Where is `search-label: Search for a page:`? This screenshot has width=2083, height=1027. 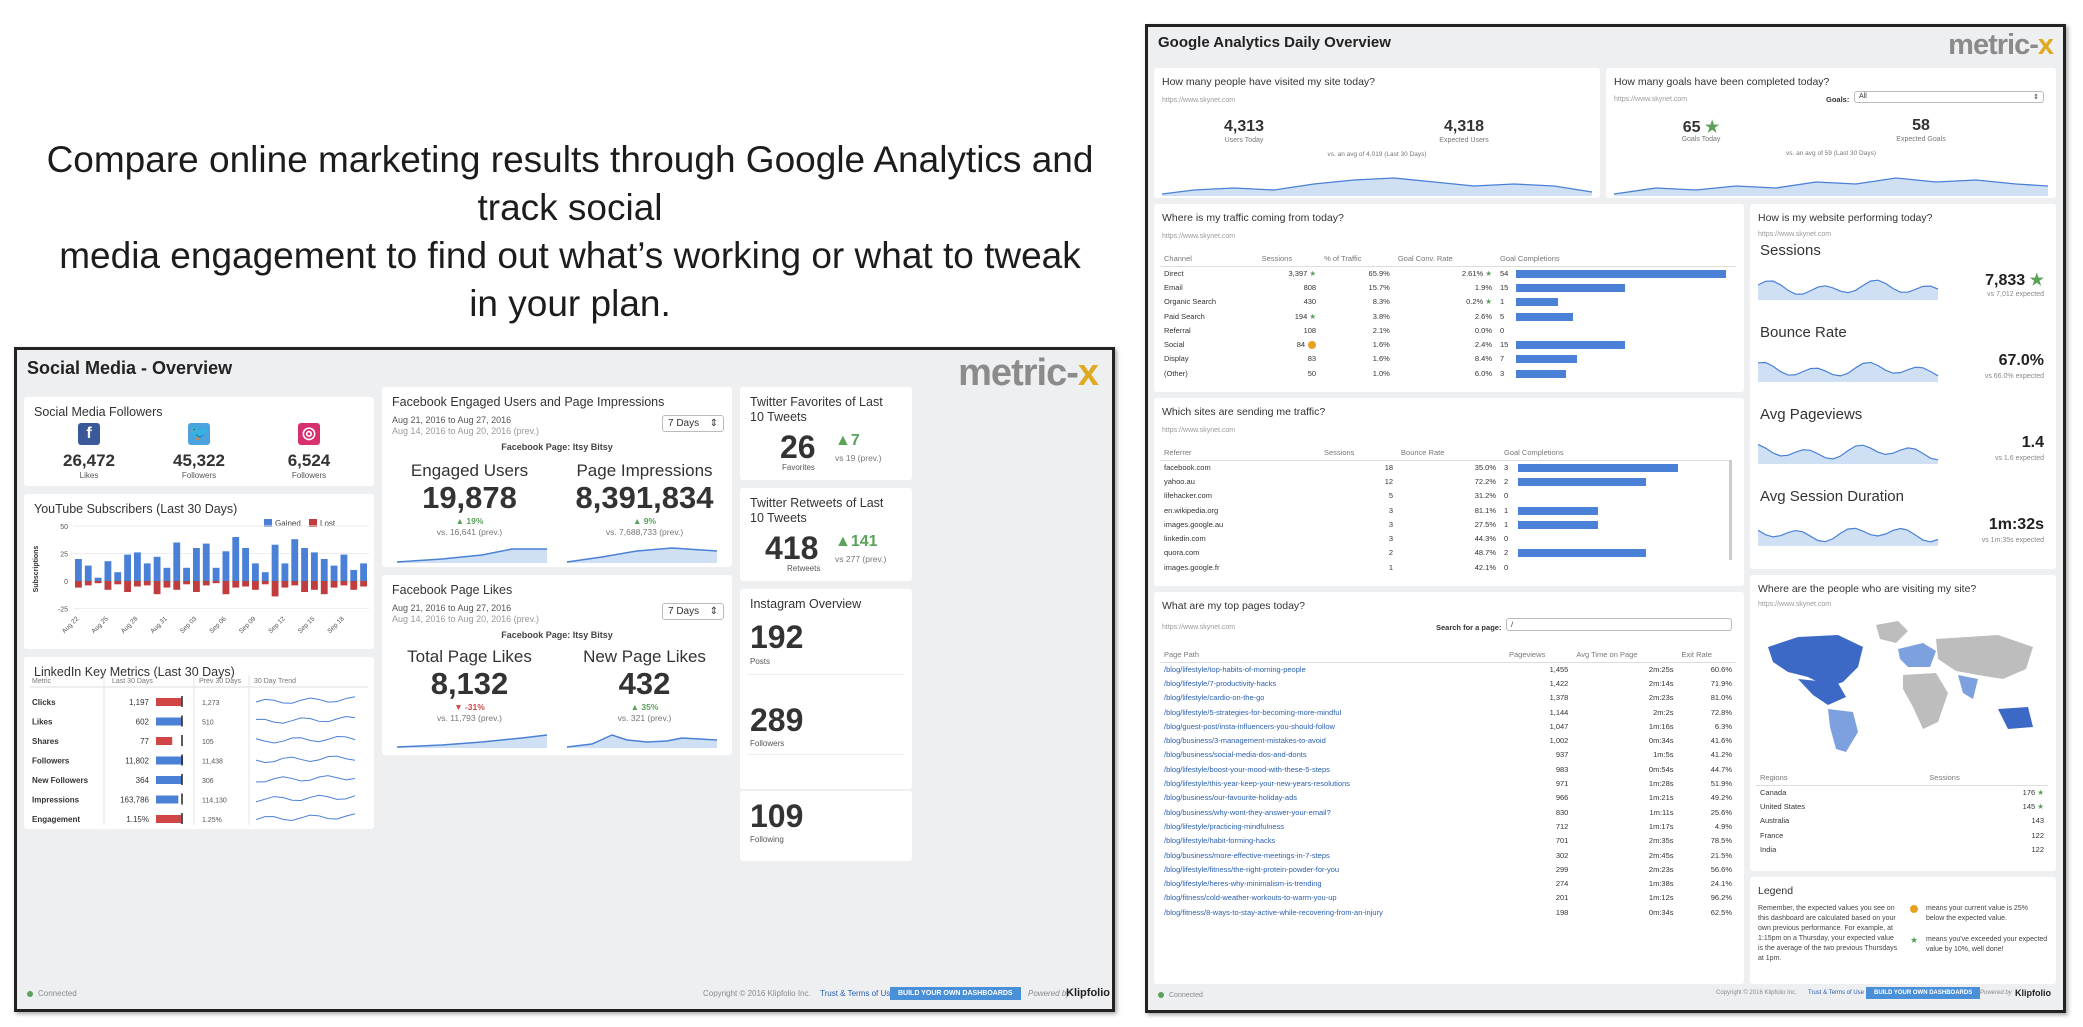 search-label: Search for a page: is located at coordinates (1469, 627).